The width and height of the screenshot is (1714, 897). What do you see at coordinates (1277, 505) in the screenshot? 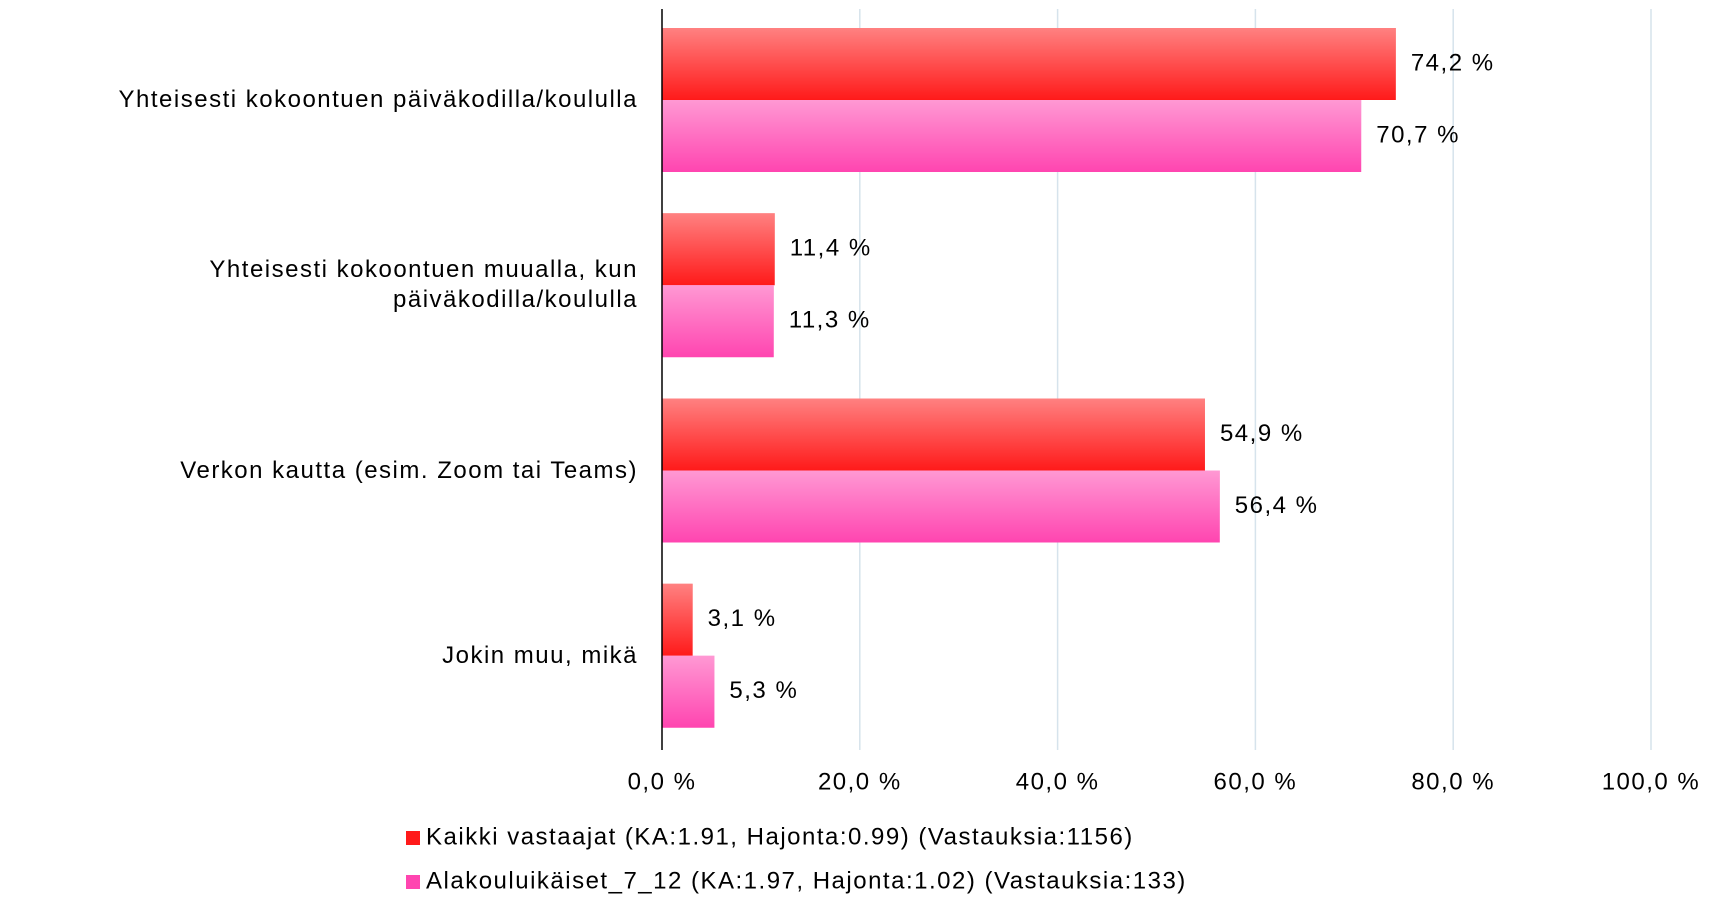
I see `value-label: 56,4 %` at bounding box center [1277, 505].